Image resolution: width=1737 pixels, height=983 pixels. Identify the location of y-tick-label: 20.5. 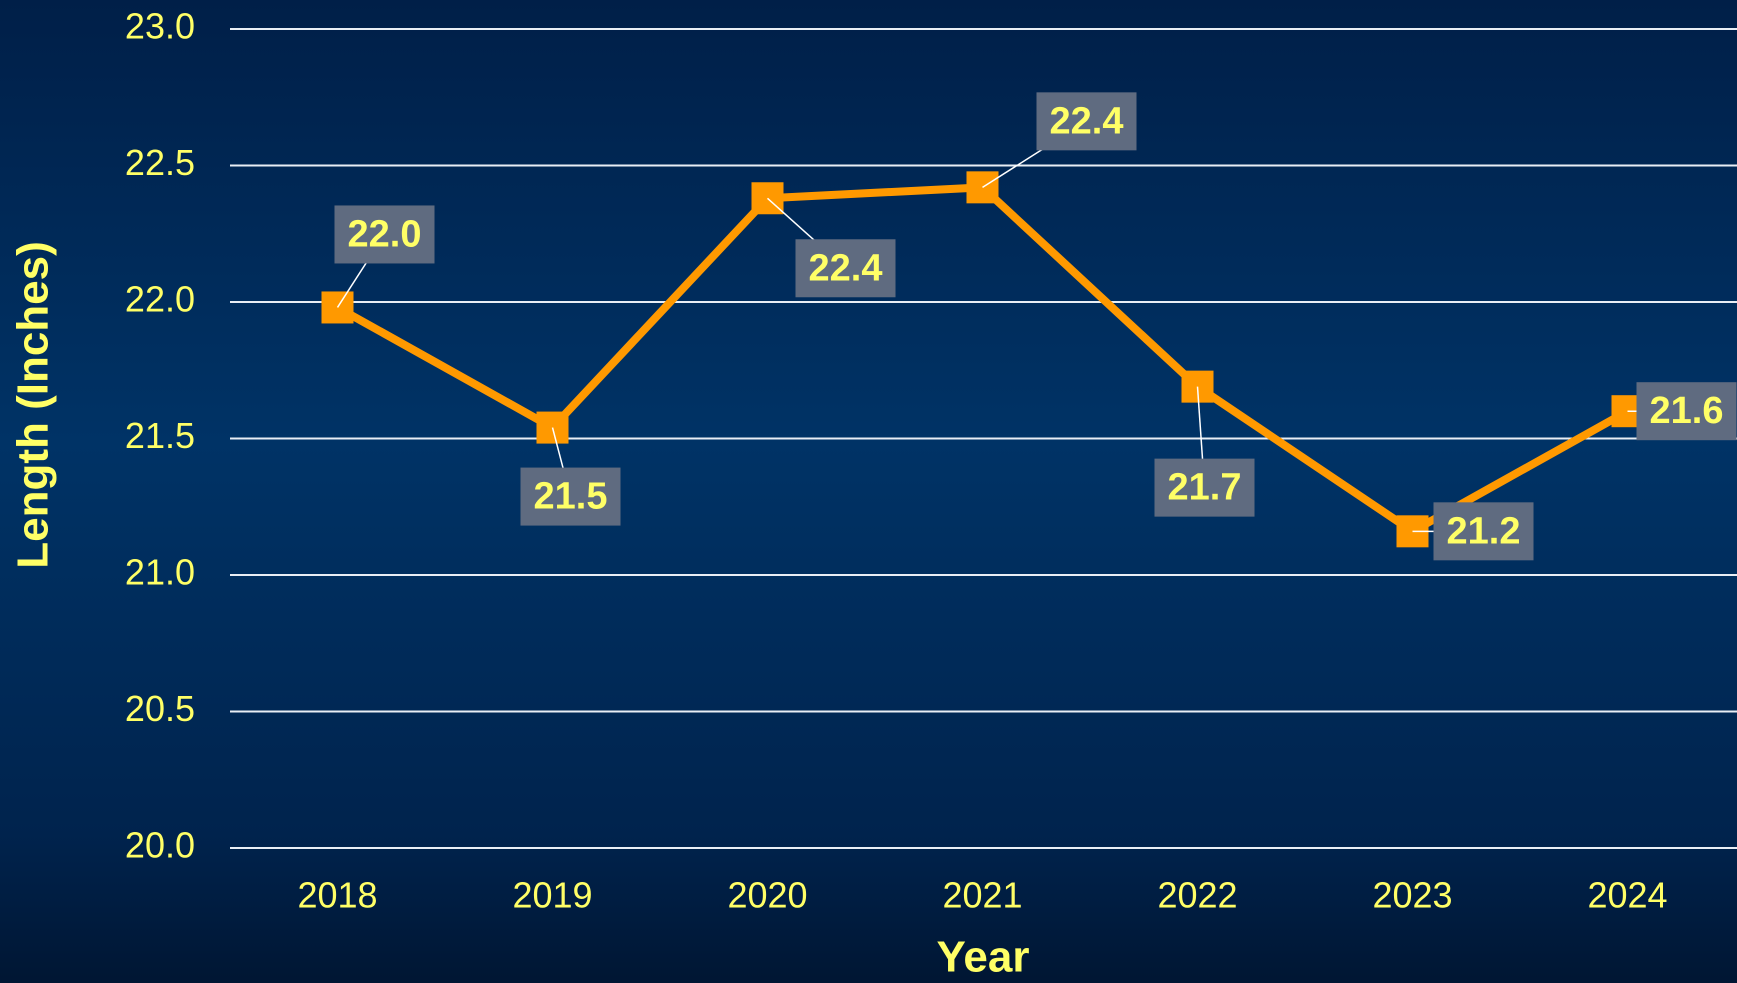
(160, 708).